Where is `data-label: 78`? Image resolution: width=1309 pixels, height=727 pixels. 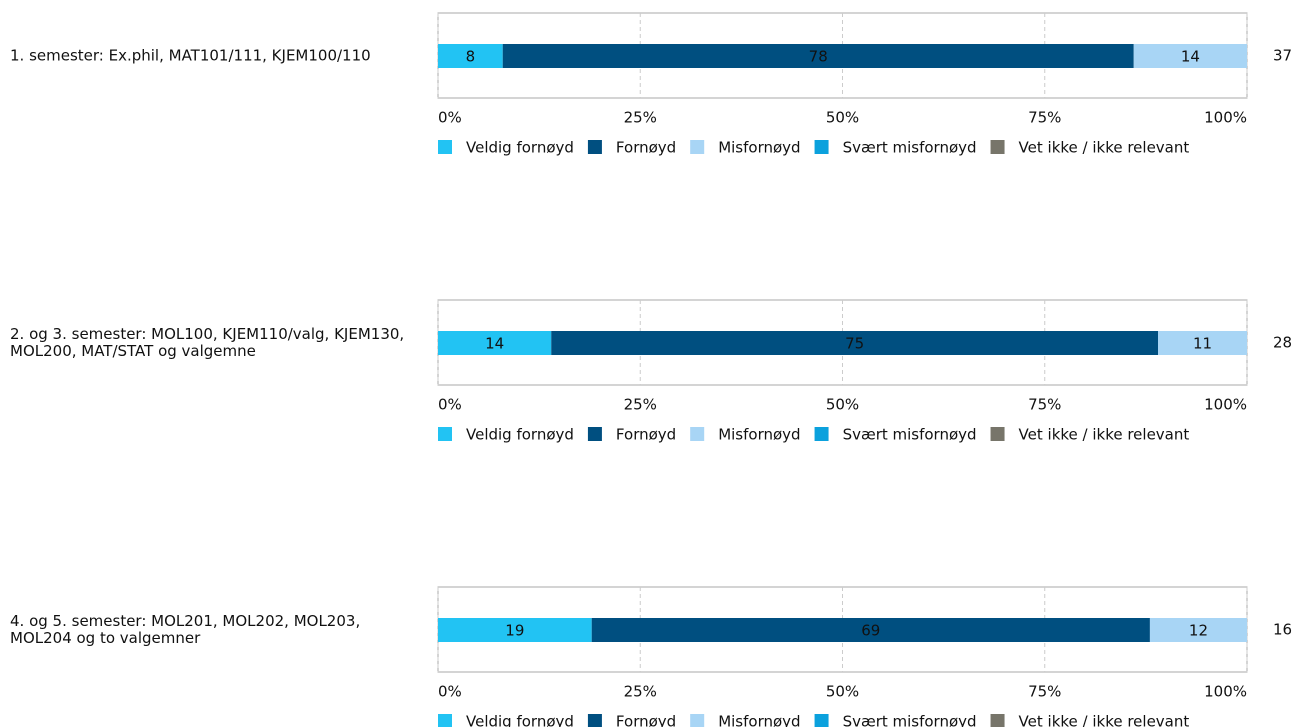
data-label: 78 is located at coordinates (818, 57).